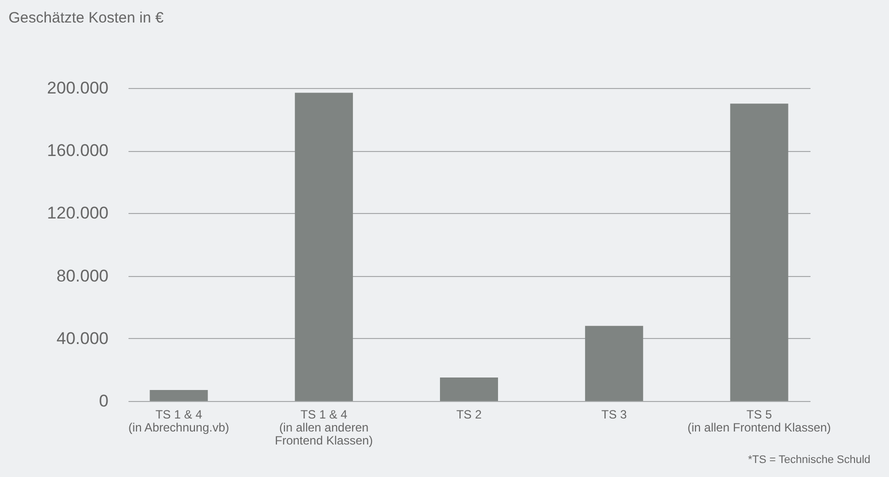 This screenshot has height=477, width=889. What do you see at coordinates (323, 428) in the screenshot?
I see `x-tick-label: TS 1 & 4 (in allen anderen Frontend Klassen)` at bounding box center [323, 428].